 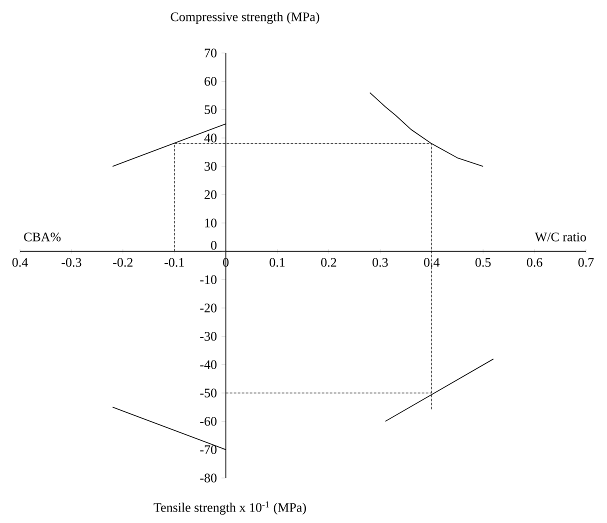 What do you see at coordinates (72, 262) in the screenshot?
I see `x-tick-label: -0.3` at bounding box center [72, 262].